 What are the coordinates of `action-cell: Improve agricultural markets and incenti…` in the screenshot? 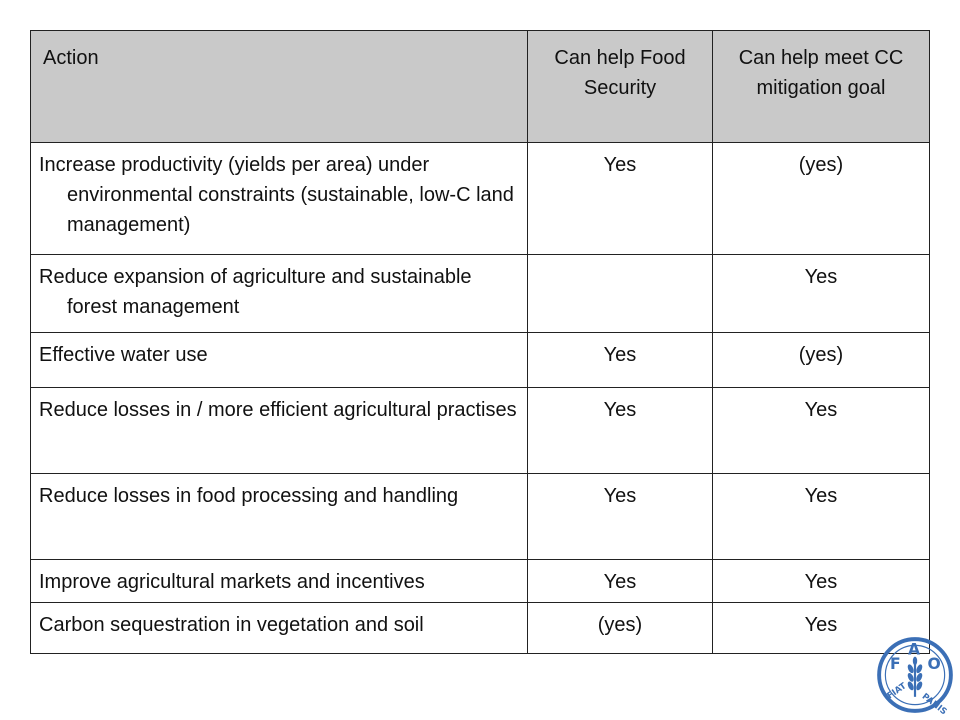 It's located at (279, 581).